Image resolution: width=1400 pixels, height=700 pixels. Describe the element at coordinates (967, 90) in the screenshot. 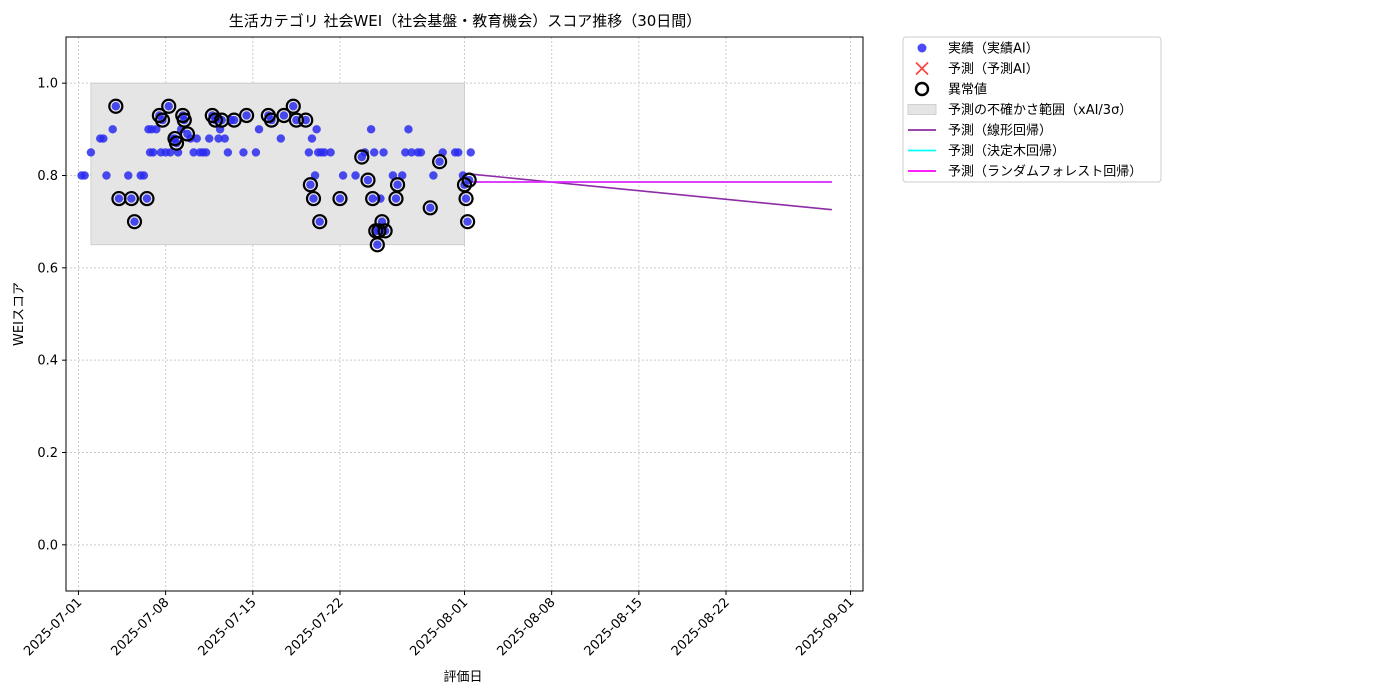

I see `legend-label: 異常値` at that location.